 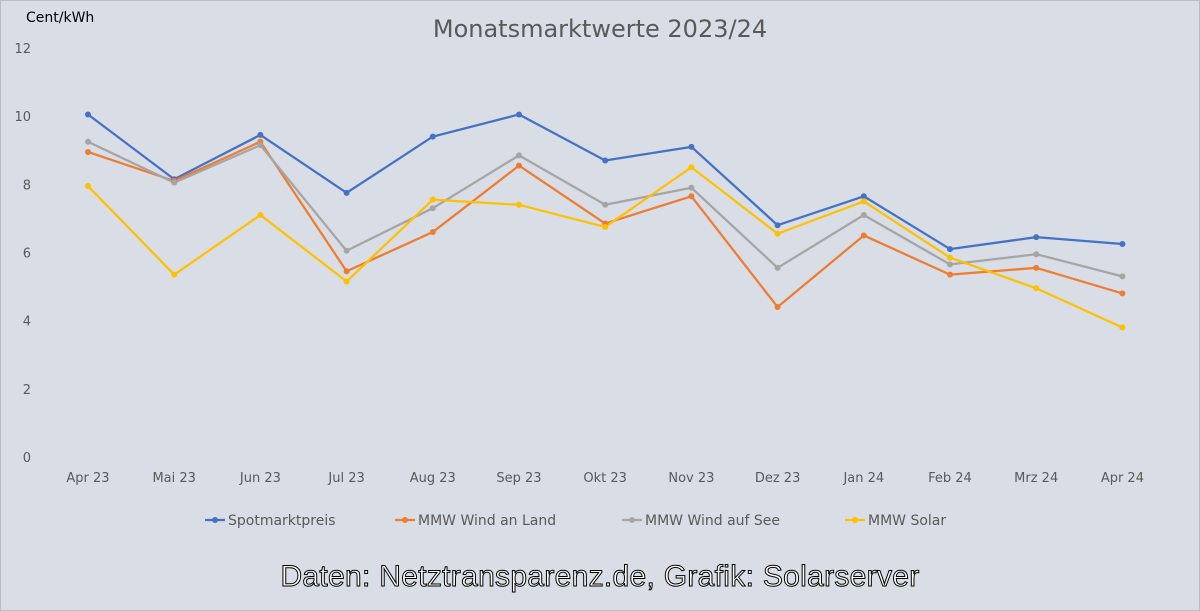 I want to click on legend-item: MMW Wind auf See, so click(x=701, y=521).